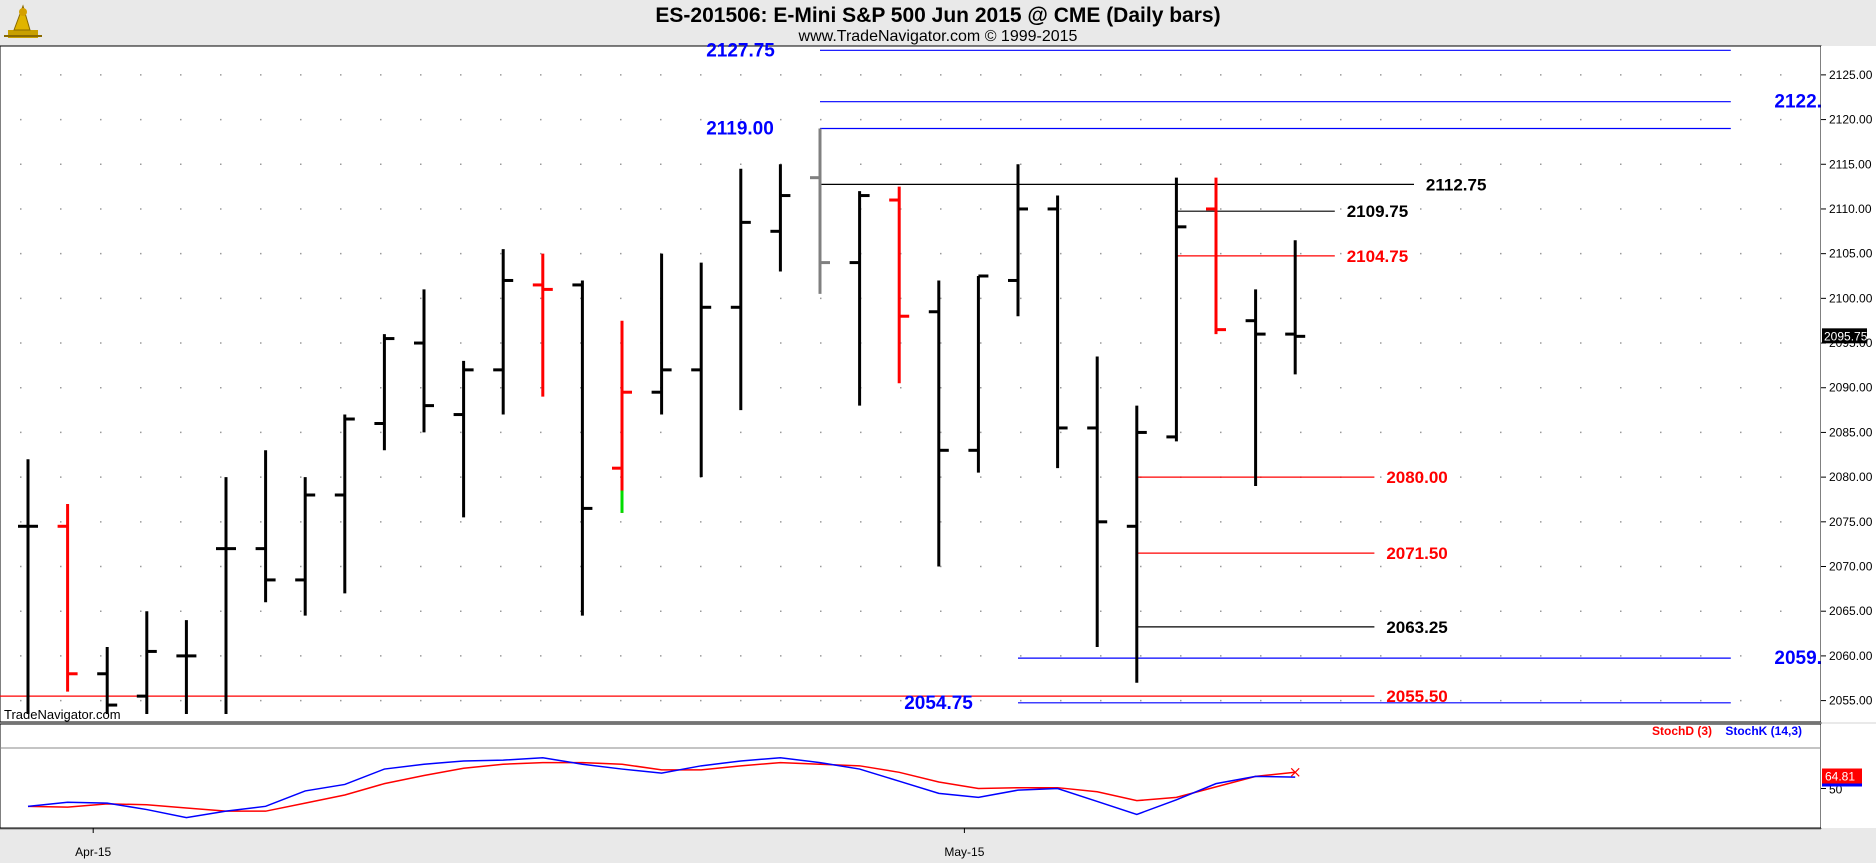 This screenshot has height=863, width=1876. Describe the element at coordinates (62, 714) in the screenshot. I see `watermark: TradeNavigator.com` at that location.